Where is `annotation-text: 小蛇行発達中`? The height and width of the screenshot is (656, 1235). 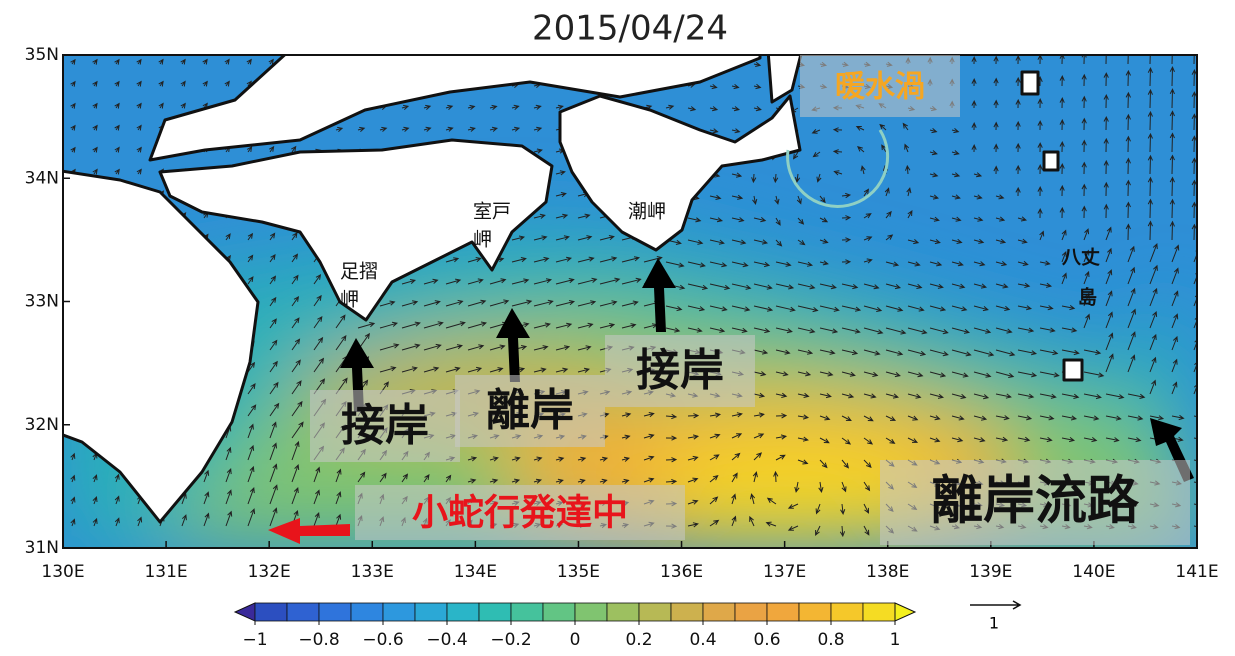 annotation-text: 小蛇行発達中 is located at coordinates (520, 513).